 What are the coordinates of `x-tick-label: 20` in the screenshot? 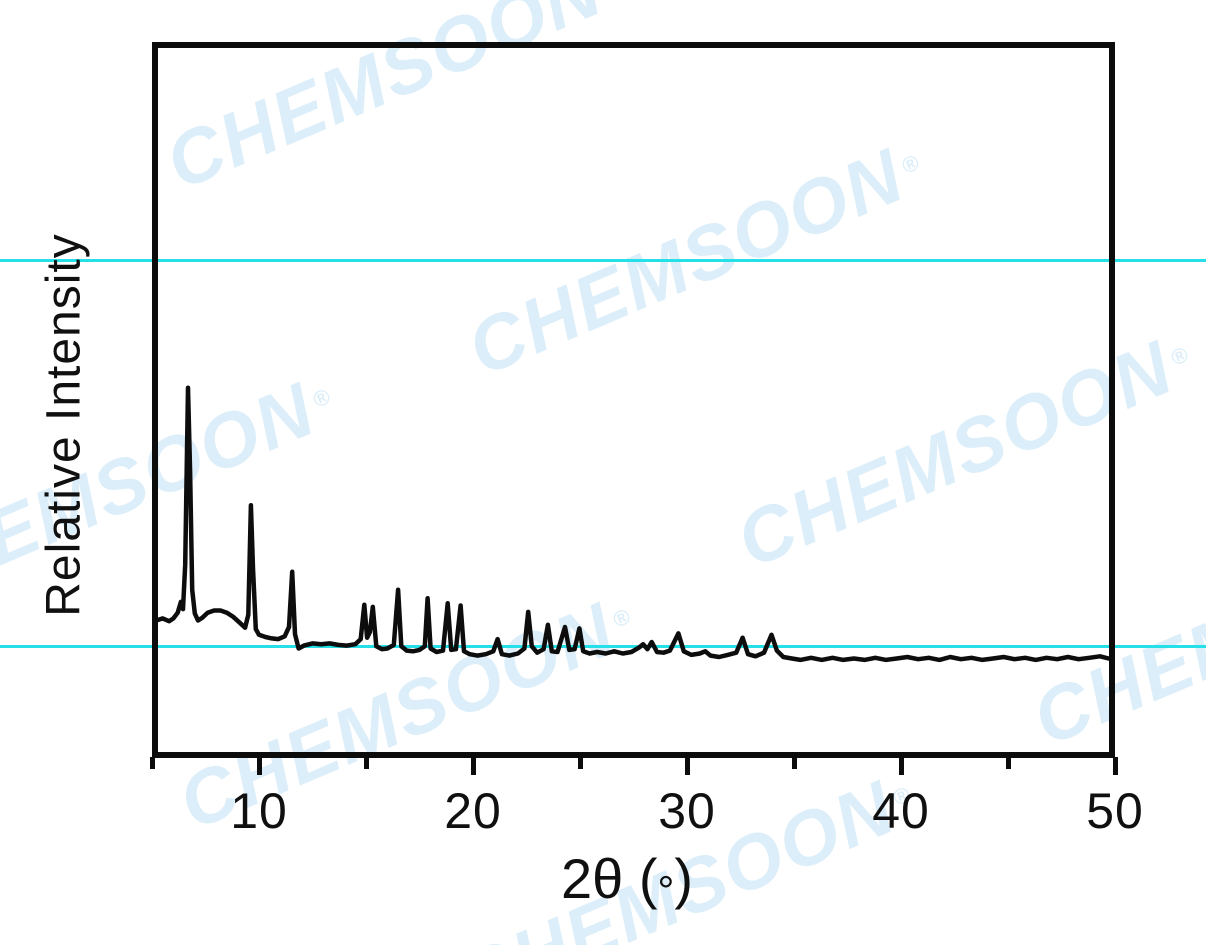 It's located at (473, 811).